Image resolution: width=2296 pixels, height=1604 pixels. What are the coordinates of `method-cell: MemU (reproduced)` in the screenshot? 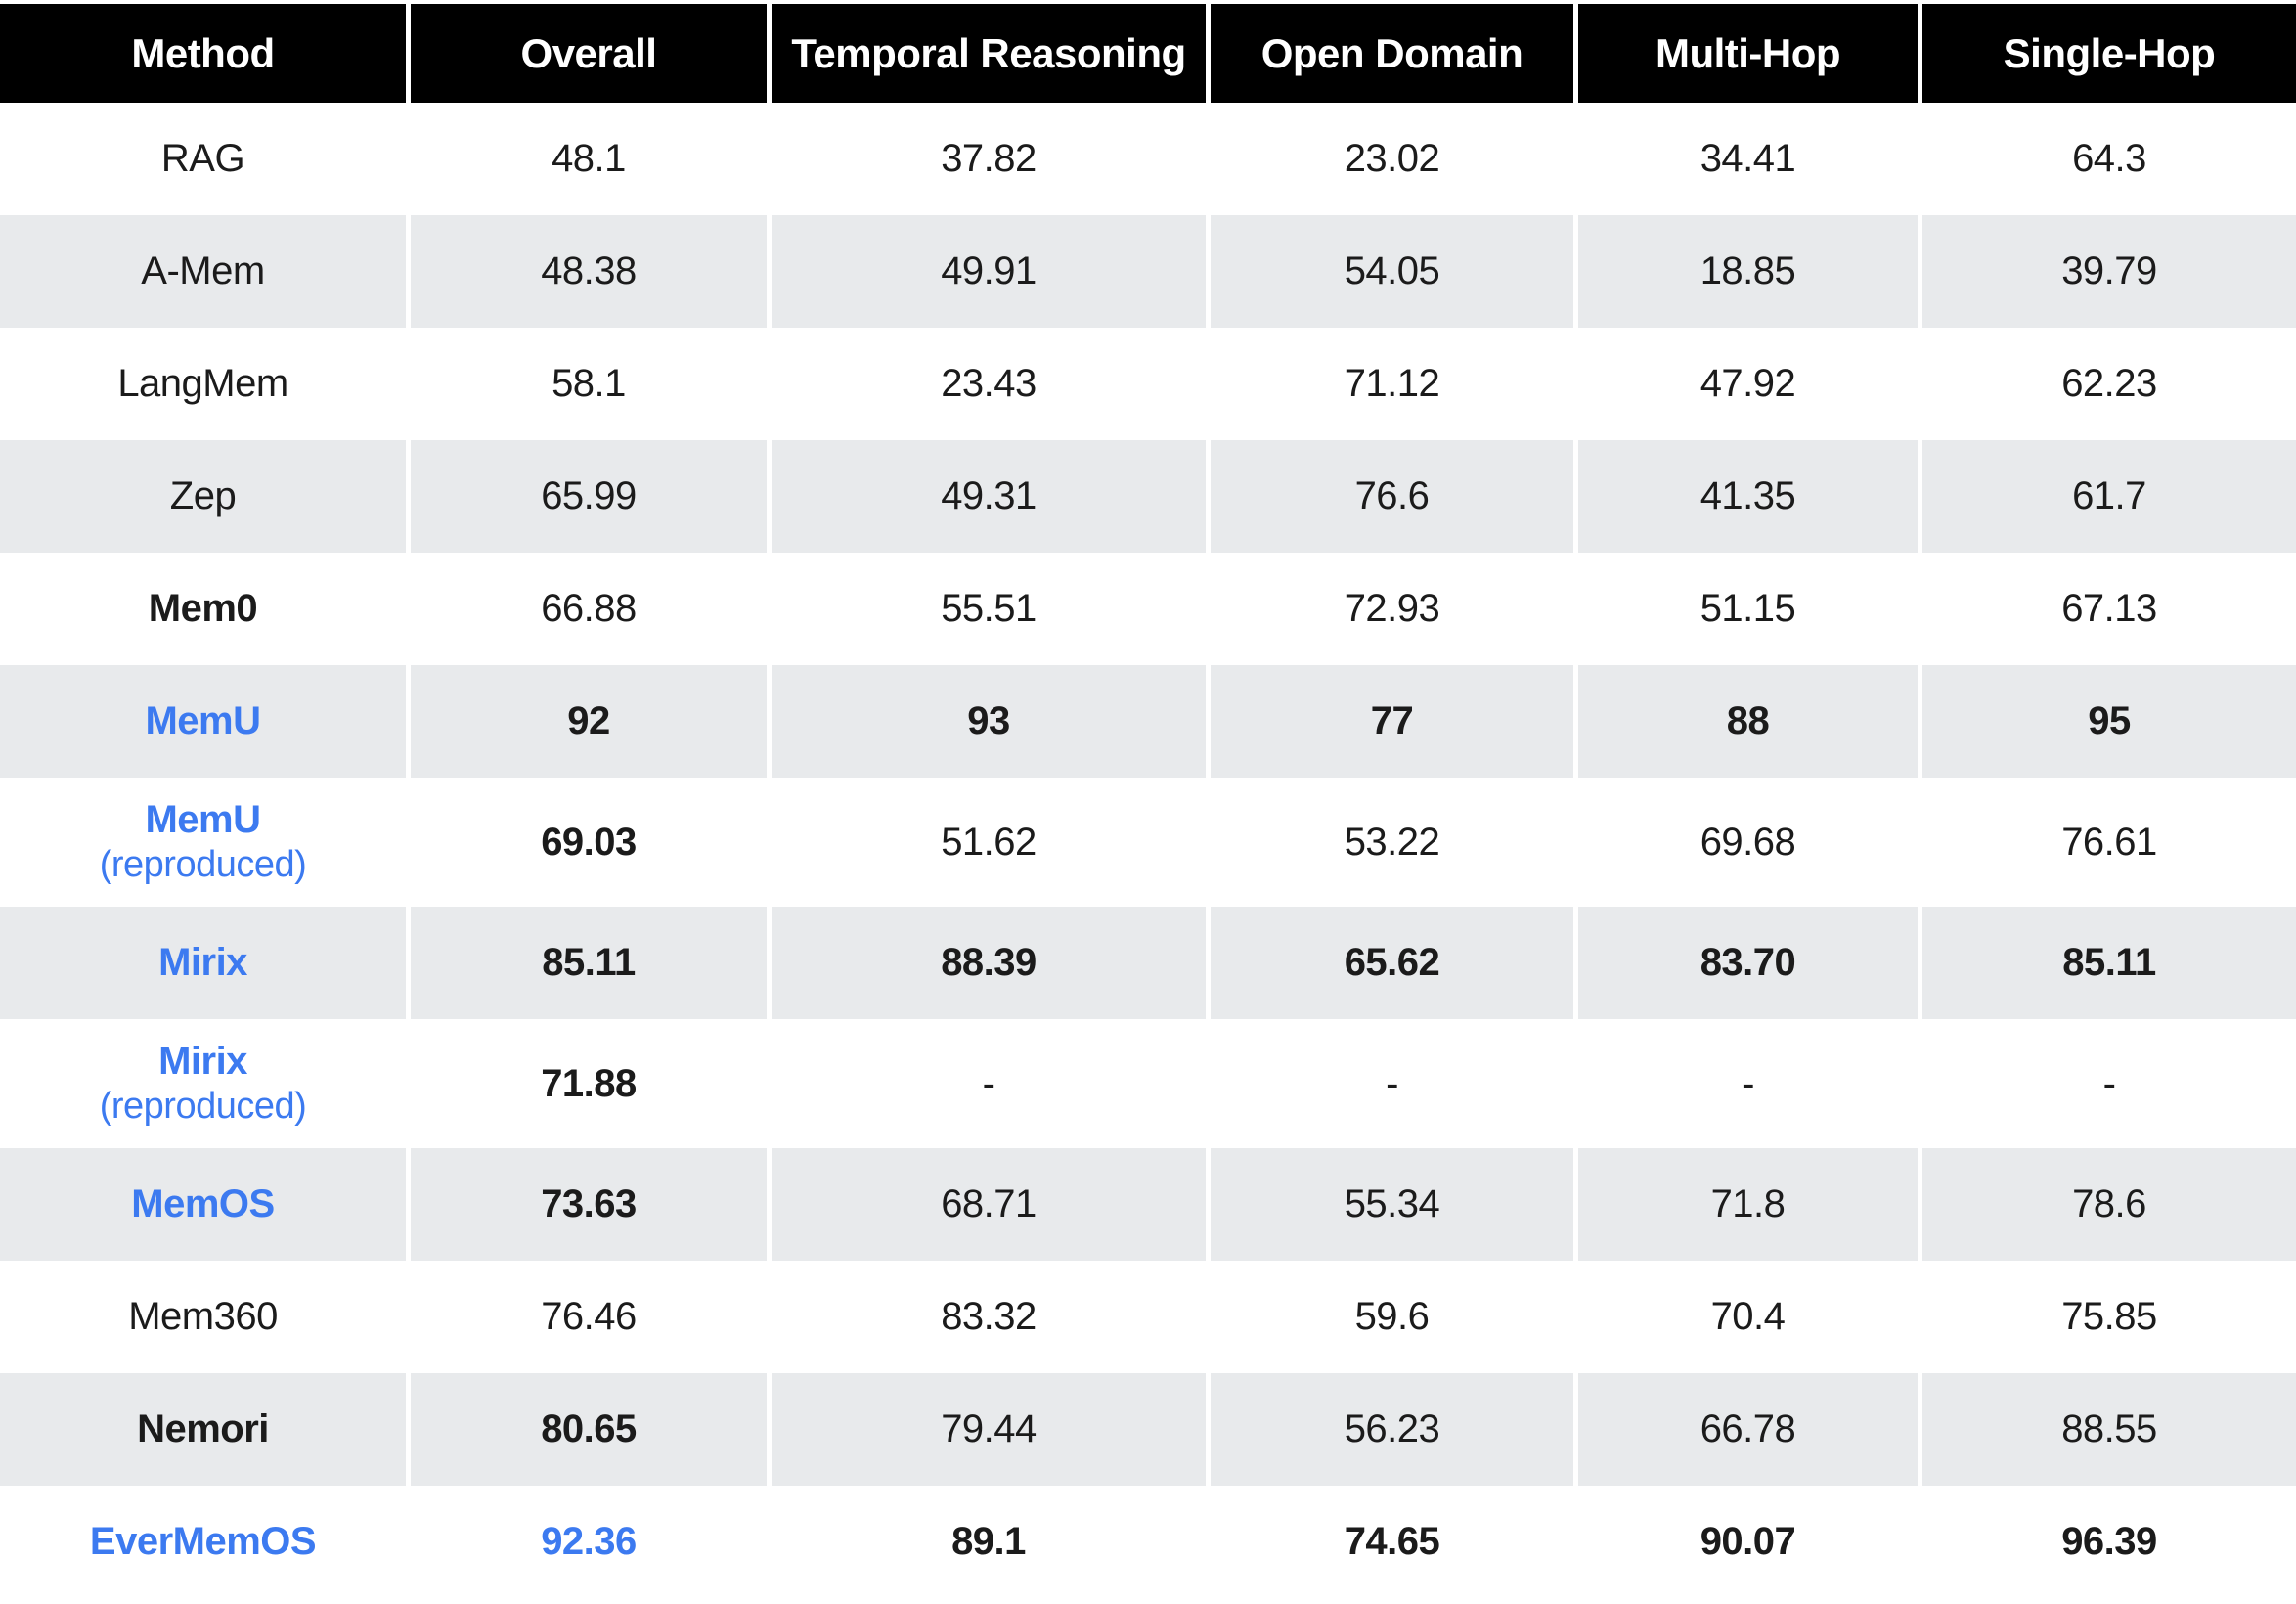 It's located at (203, 842).